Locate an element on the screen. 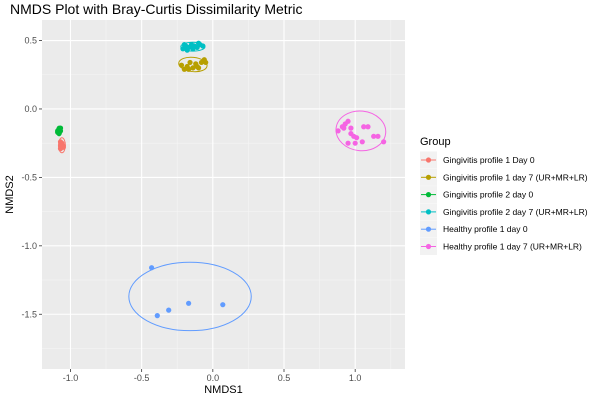 This screenshot has width=600, height=400. legend-item: Gingivitis profile 2 day 7 (UR+MR+LR) is located at coordinates (504, 212).